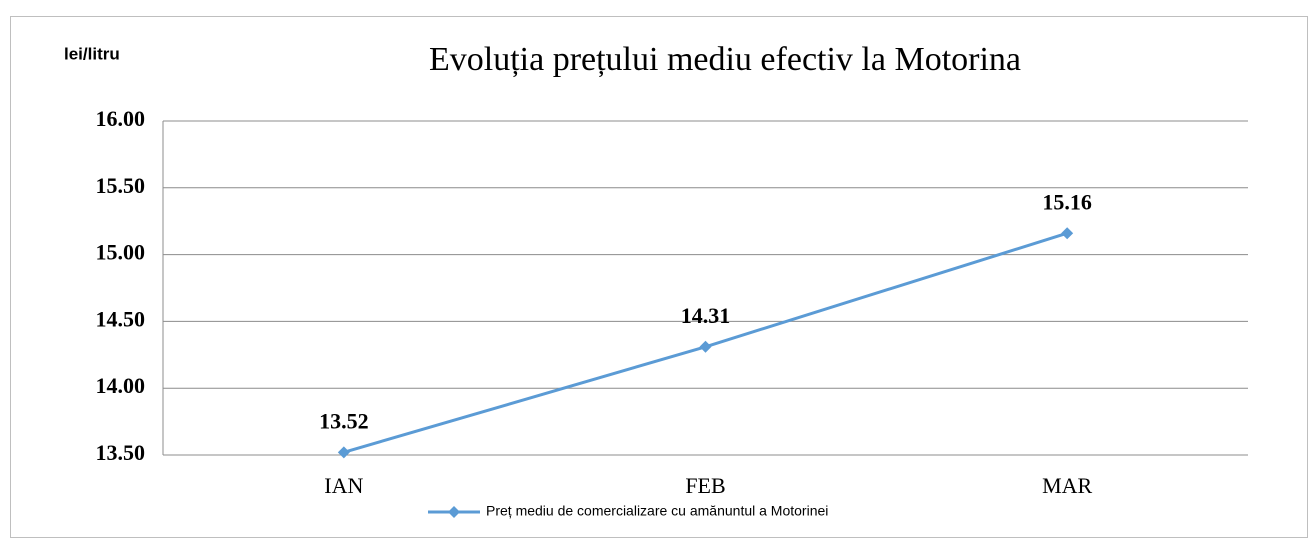 The width and height of the screenshot is (1309, 539). What do you see at coordinates (121, 185) in the screenshot?
I see `y-tick-label: 15.50` at bounding box center [121, 185].